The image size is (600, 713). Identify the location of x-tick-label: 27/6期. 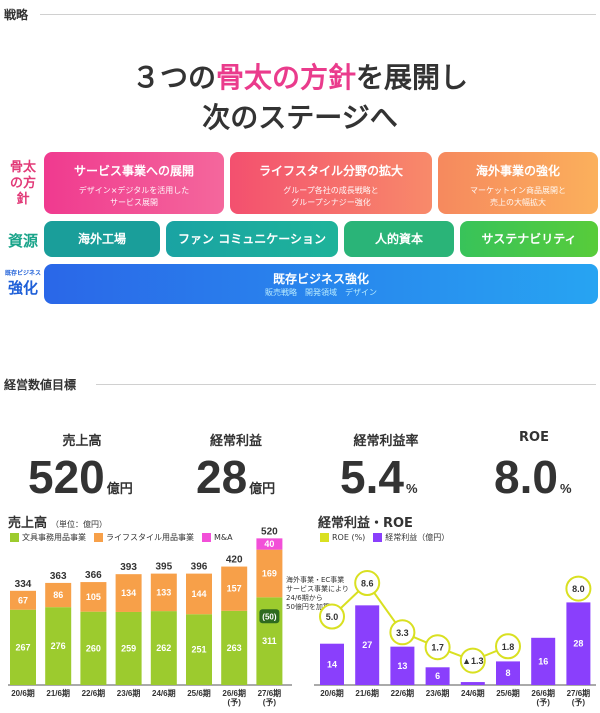
(579, 693).